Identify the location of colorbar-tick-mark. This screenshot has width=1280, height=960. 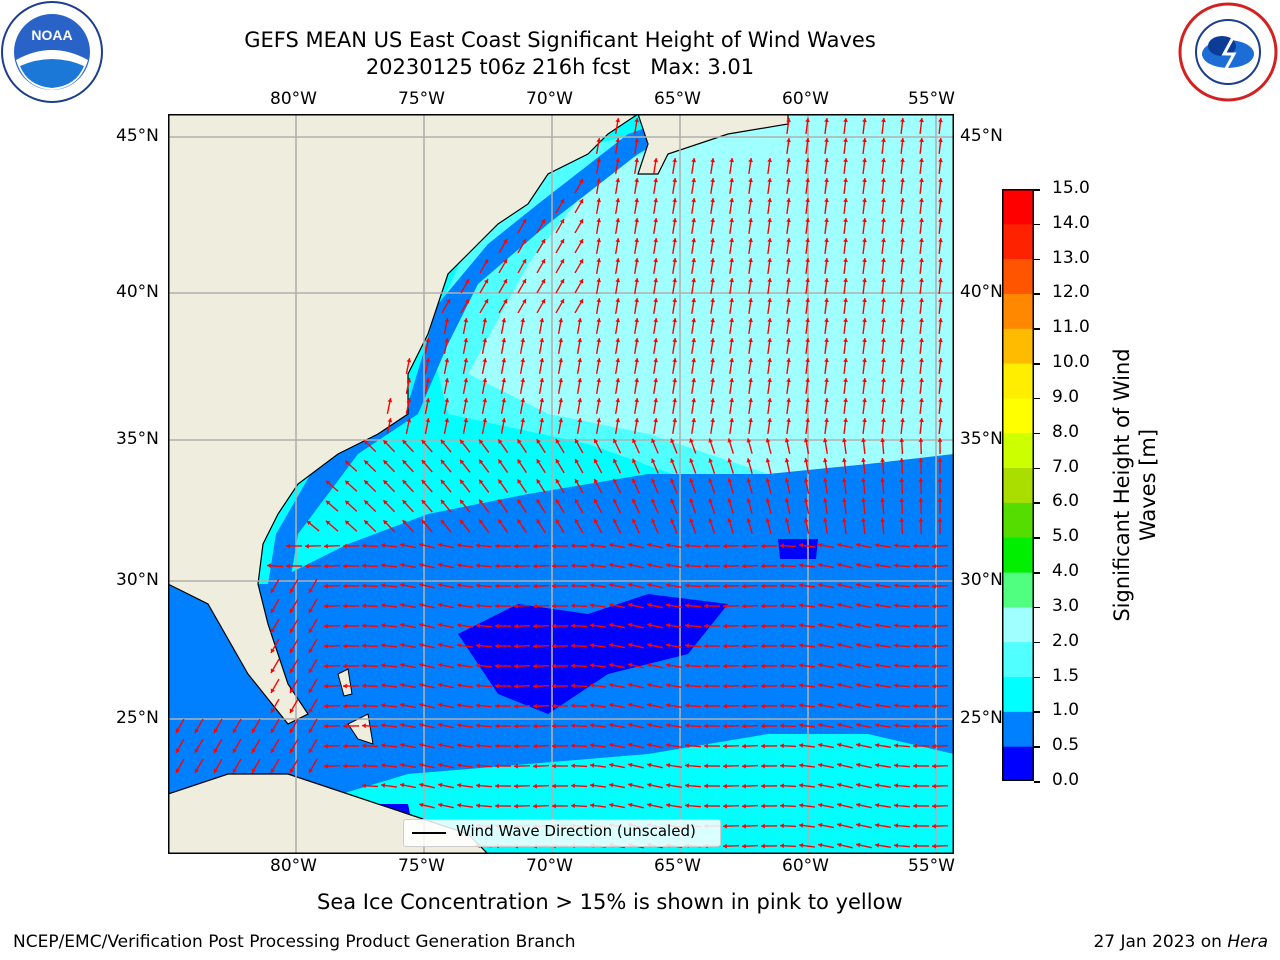
(1037, 538).